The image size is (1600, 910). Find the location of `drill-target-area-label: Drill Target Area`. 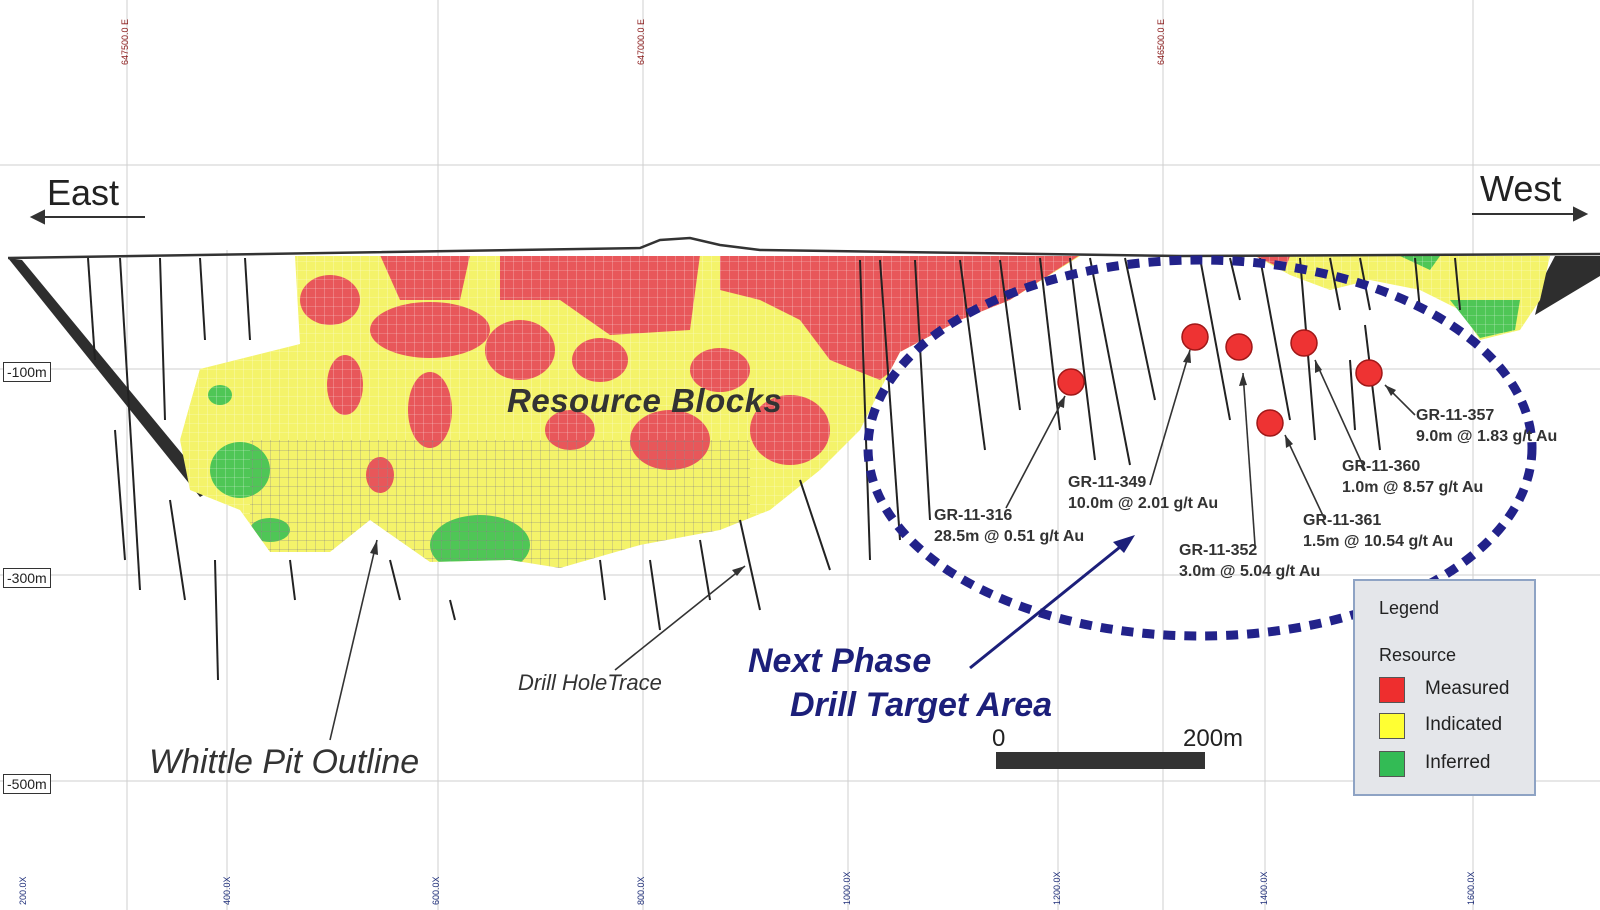

drill-target-area-label: Drill Target Area is located at coordinates (921, 705).